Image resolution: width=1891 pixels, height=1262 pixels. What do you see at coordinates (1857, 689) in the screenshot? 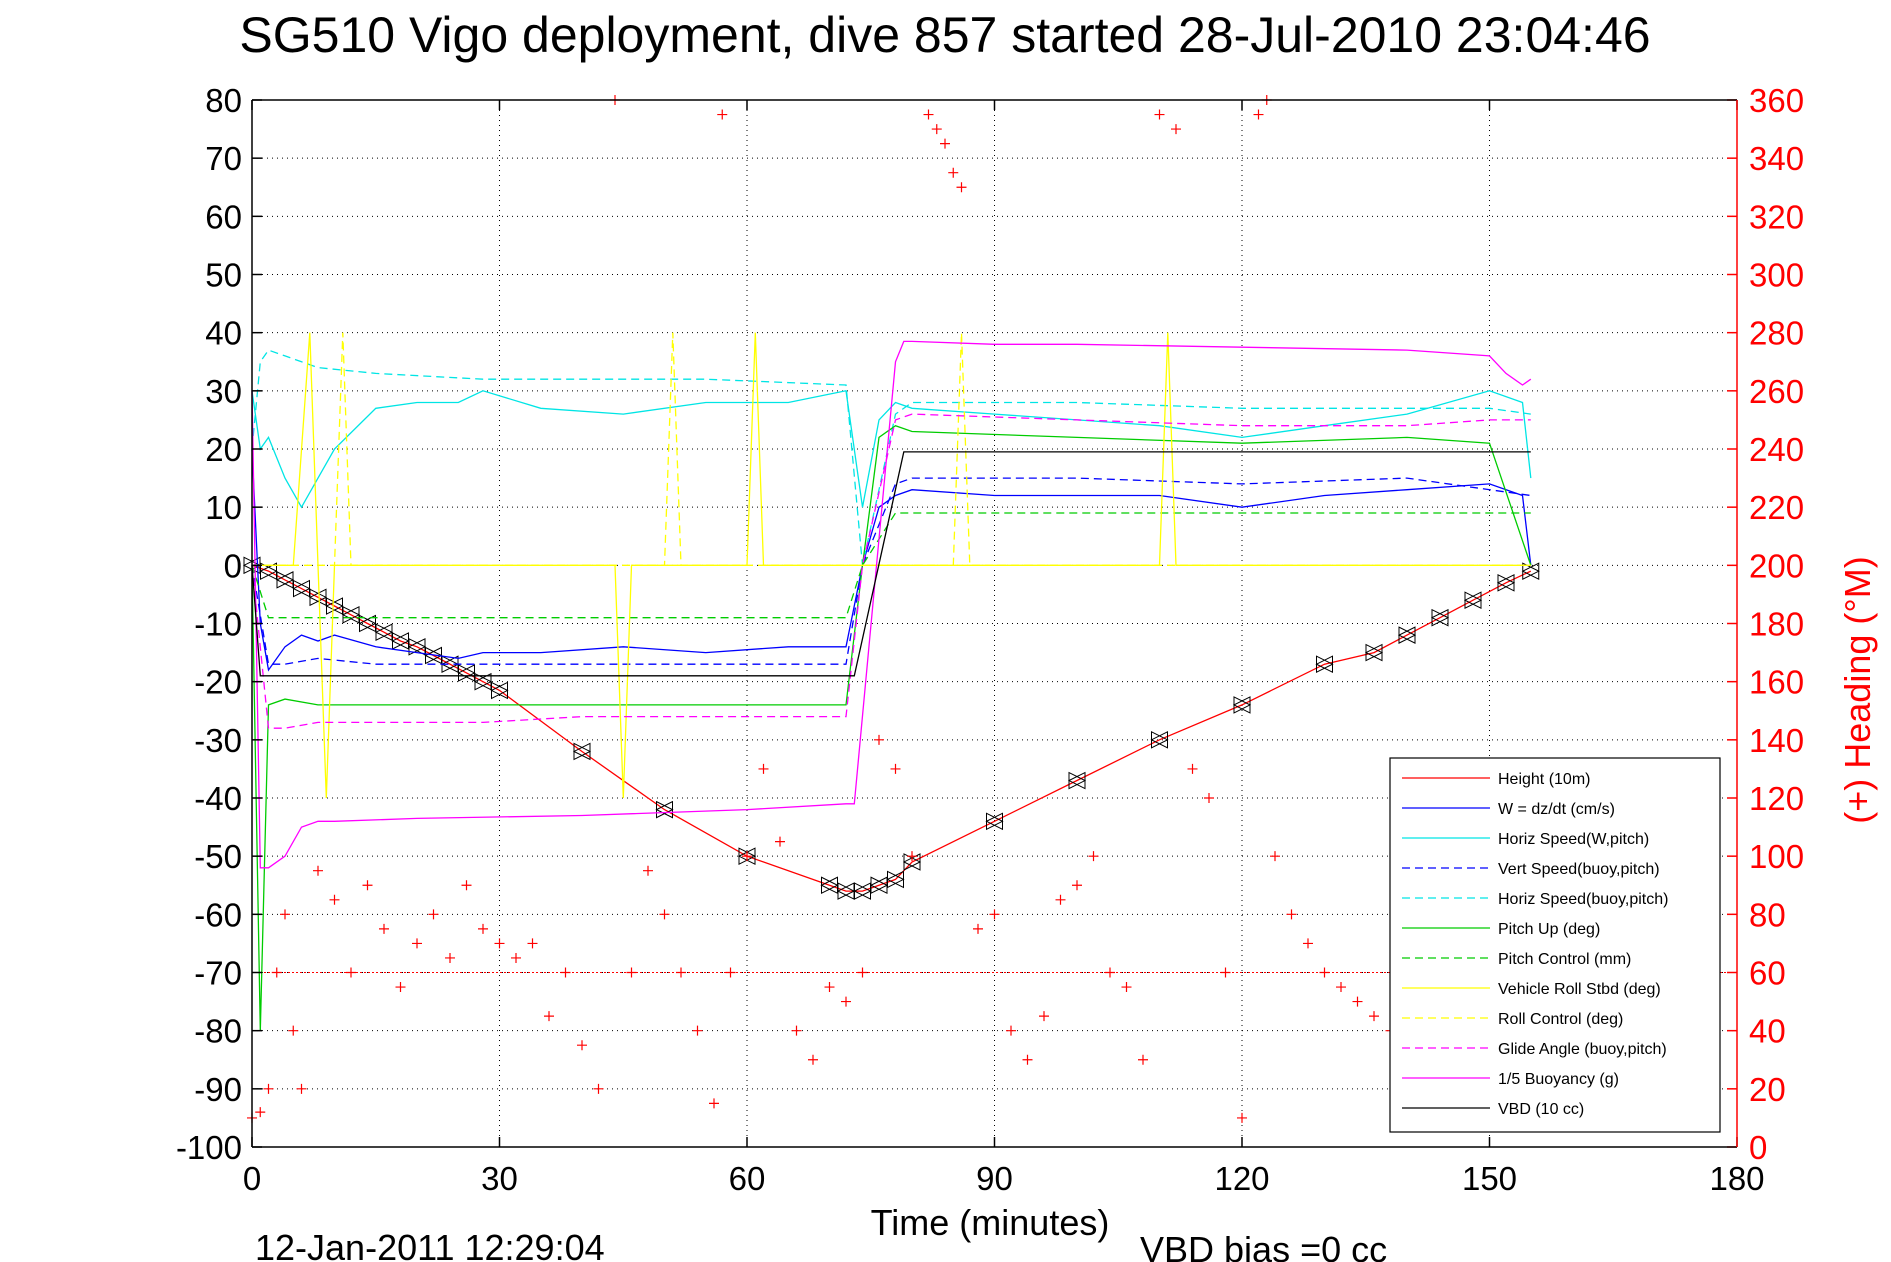
I see `right-axis-label: (+) Heading (°M)` at bounding box center [1857, 689].